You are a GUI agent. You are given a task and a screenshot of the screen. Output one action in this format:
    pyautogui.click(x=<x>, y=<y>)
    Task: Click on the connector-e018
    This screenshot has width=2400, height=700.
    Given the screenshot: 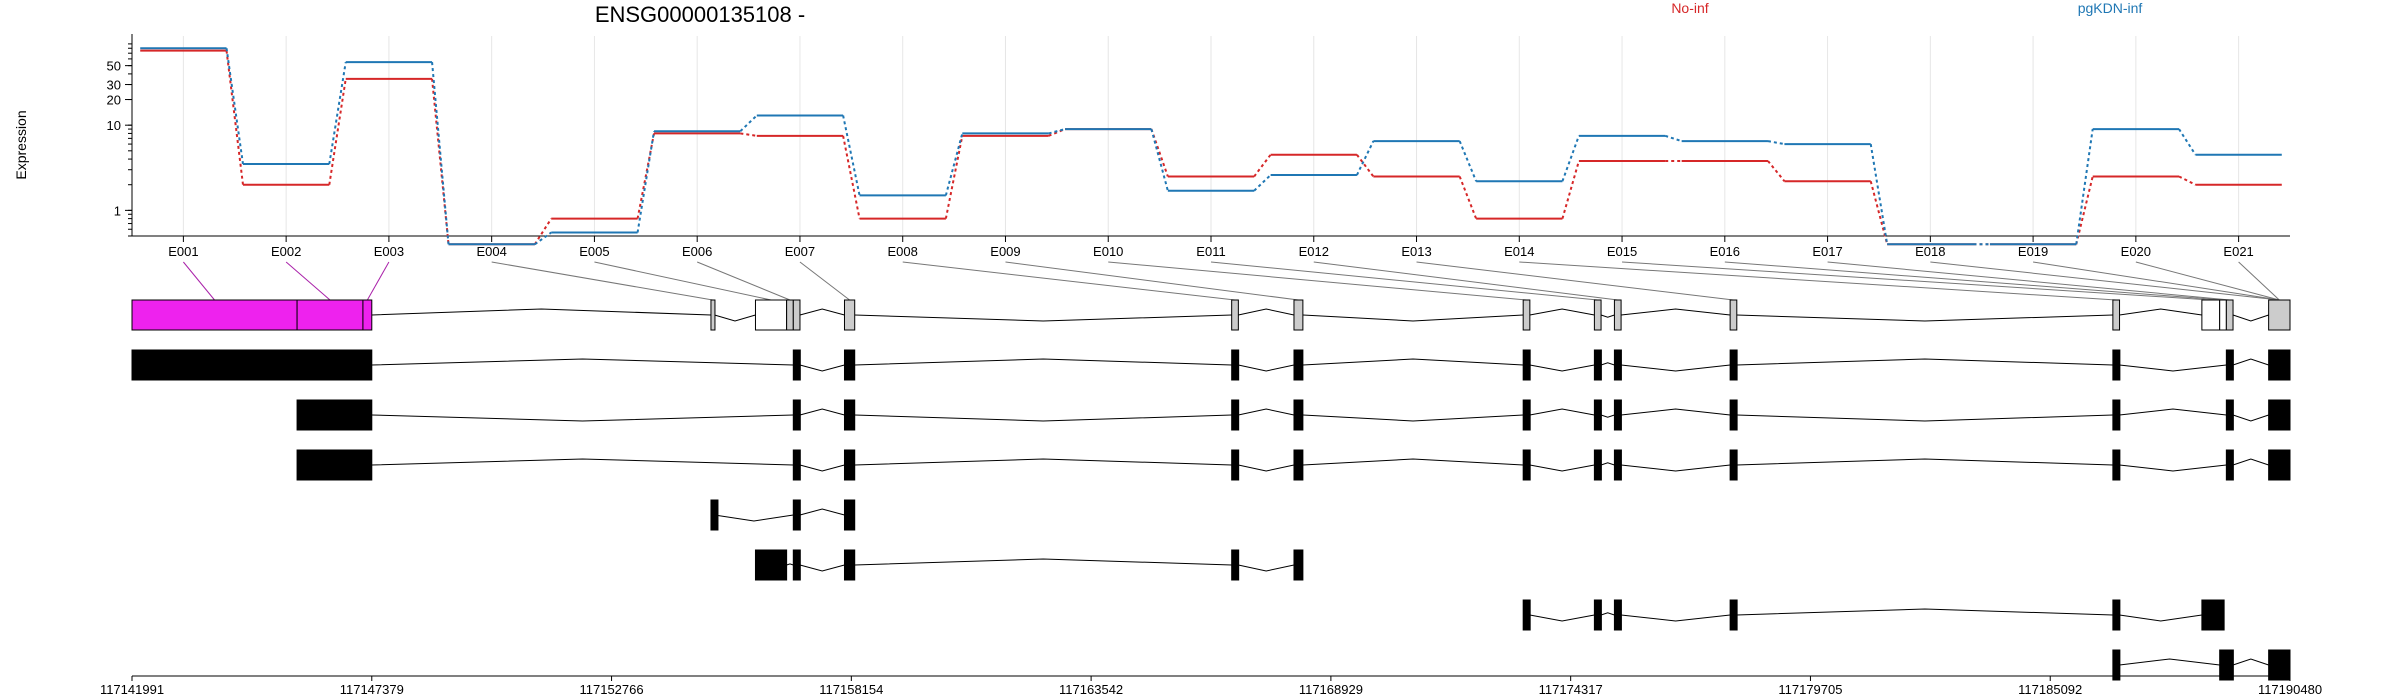 What is the action you would take?
    pyautogui.click(x=2105, y=281)
    